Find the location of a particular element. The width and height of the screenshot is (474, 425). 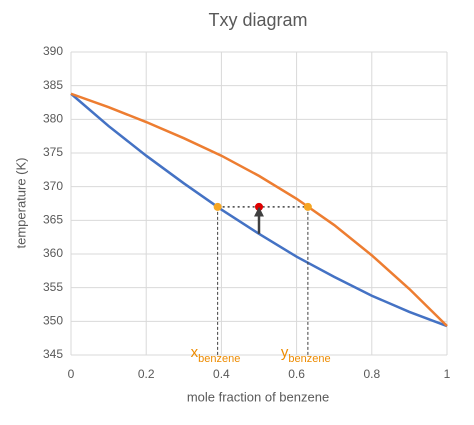

x-tick-label: 0.6 is located at coordinates (296, 374).